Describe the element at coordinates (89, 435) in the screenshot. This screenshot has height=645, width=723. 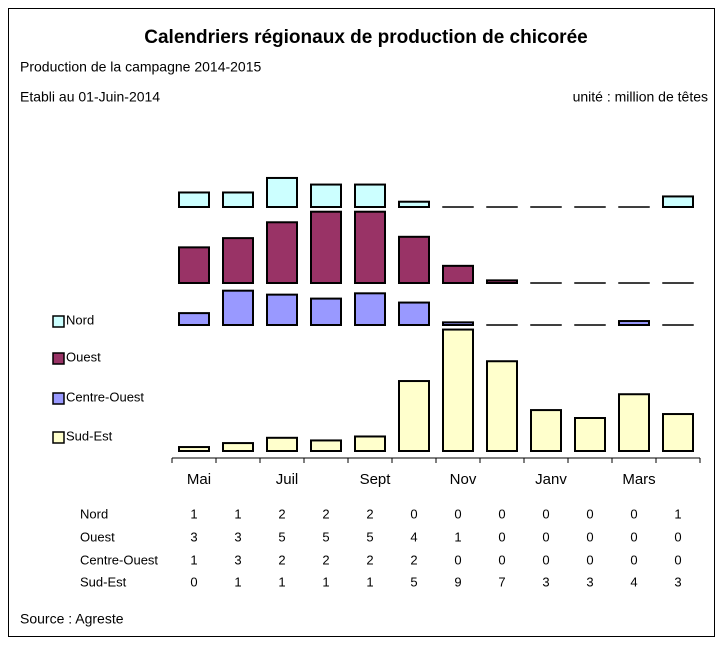
I see `legend-label: Sud-Est` at that location.